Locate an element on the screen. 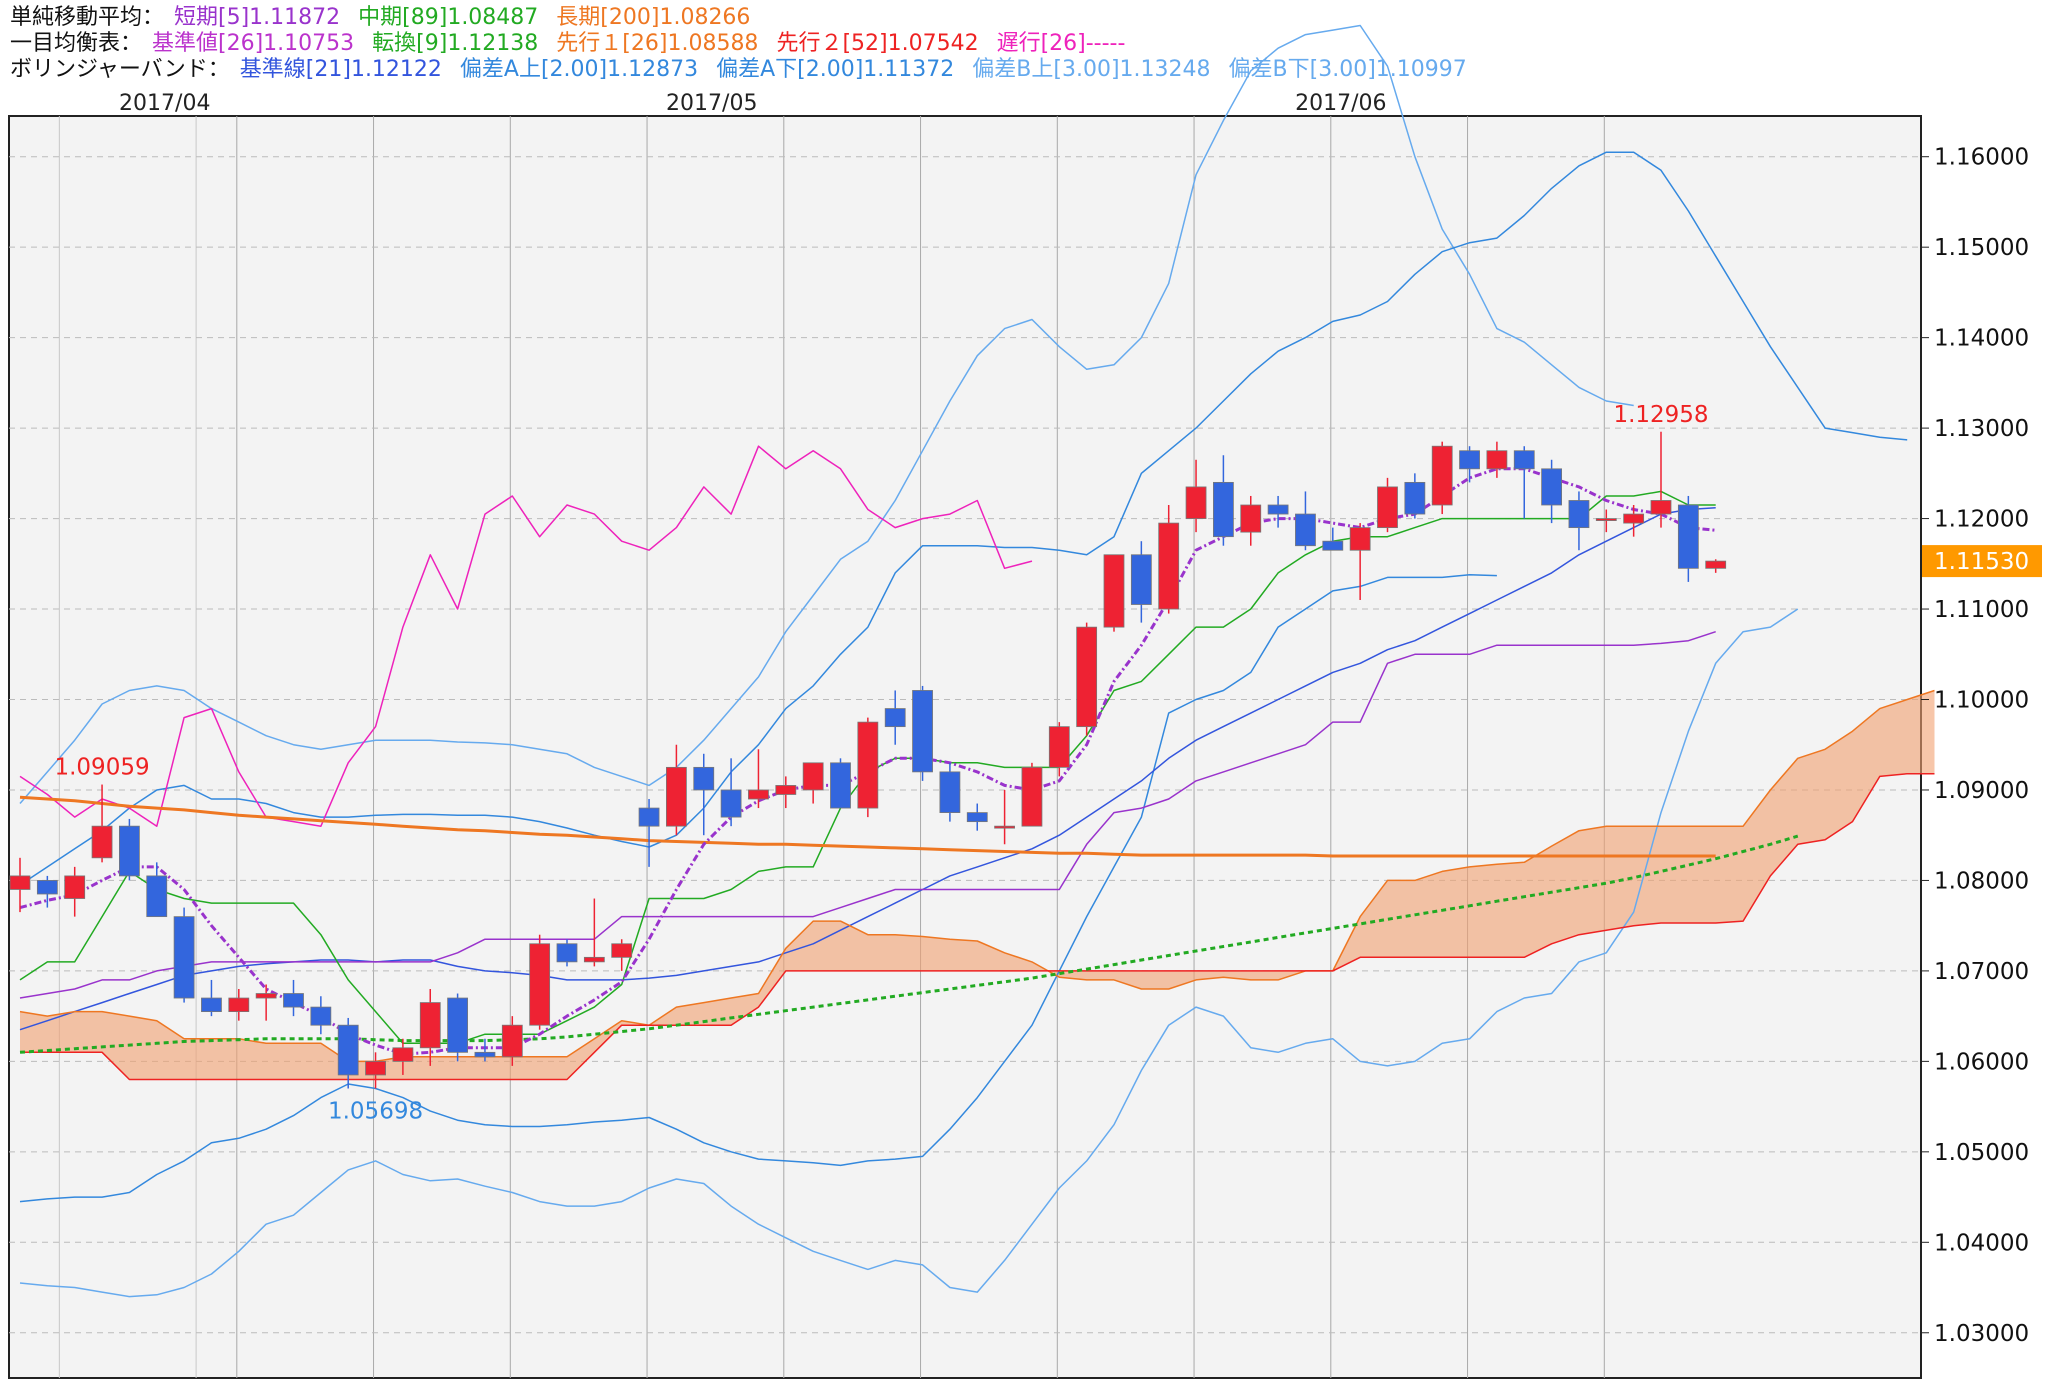  current-price-tag is located at coordinates (1982, 561).